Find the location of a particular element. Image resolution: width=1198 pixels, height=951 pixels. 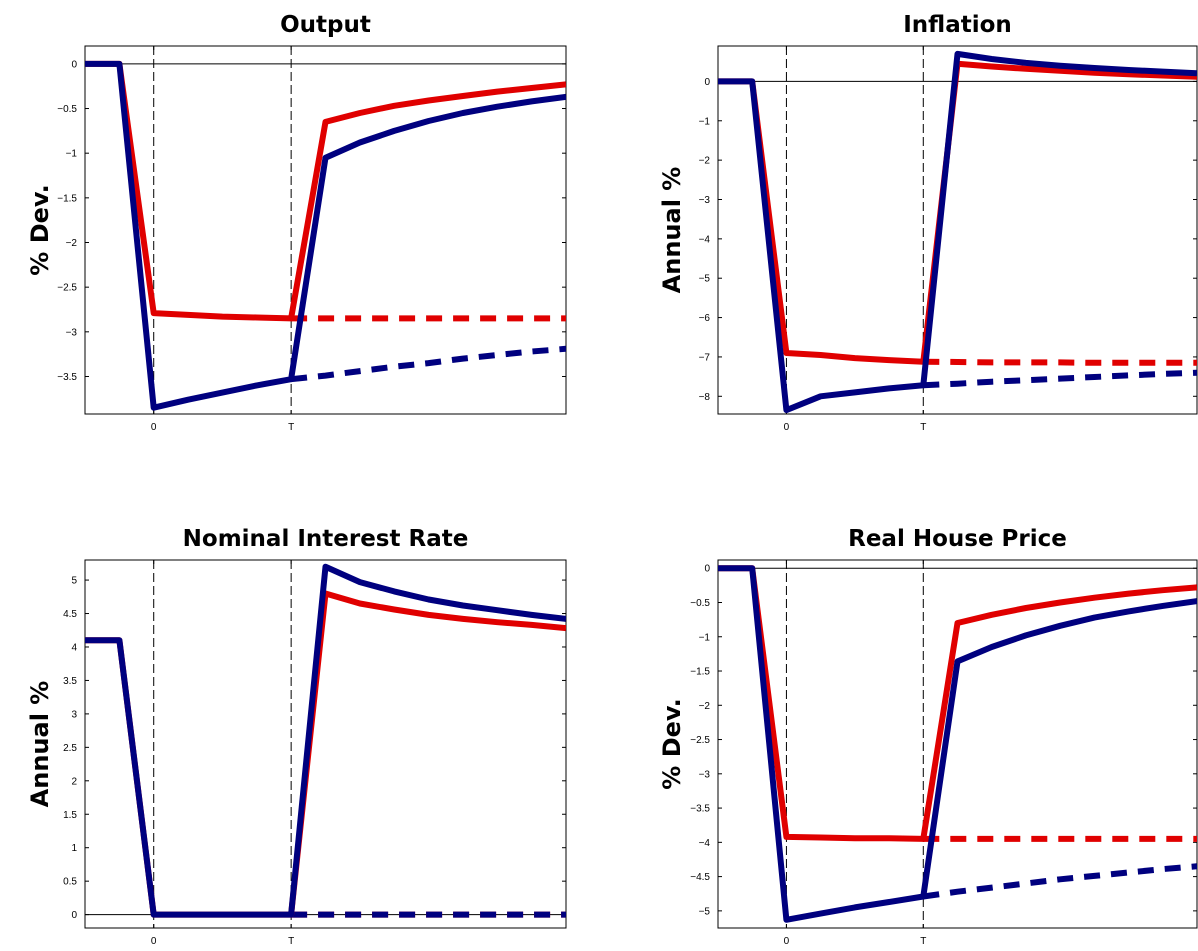

y-tick-label: −8 is located at coordinates (705, 397).